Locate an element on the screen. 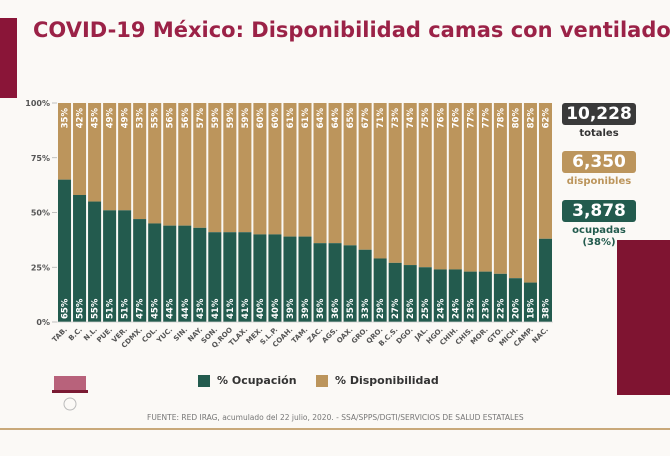 The width and height of the screenshot is (670, 456). data-label-ocupacion: 26% is located at coordinates (411, 308).